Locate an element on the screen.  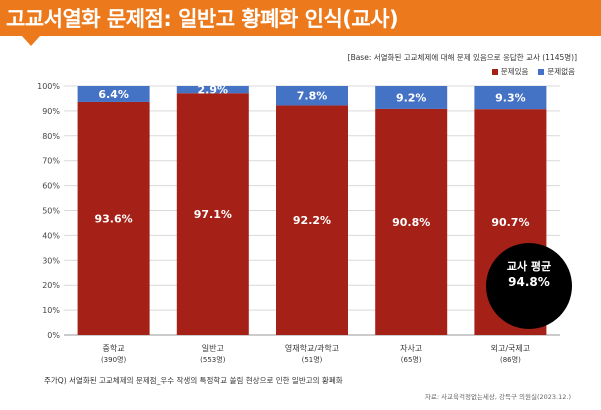
data-label-problem: 93.6% is located at coordinates (114, 218).